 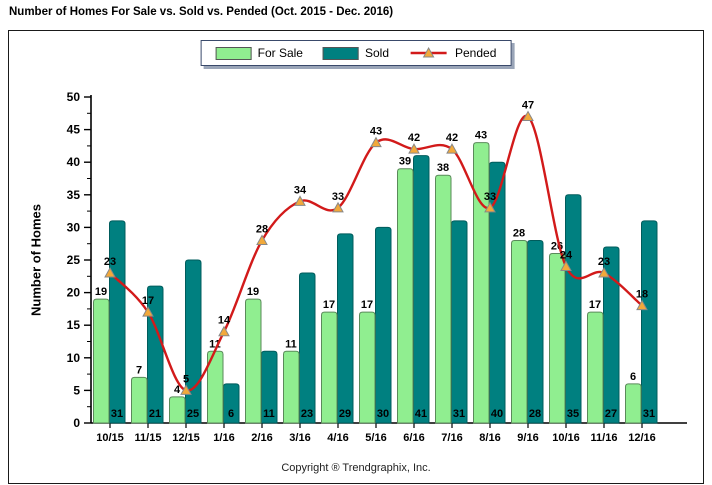 What do you see at coordinates (233, 53) in the screenshot?
I see `for-sale-swatch-icon` at bounding box center [233, 53].